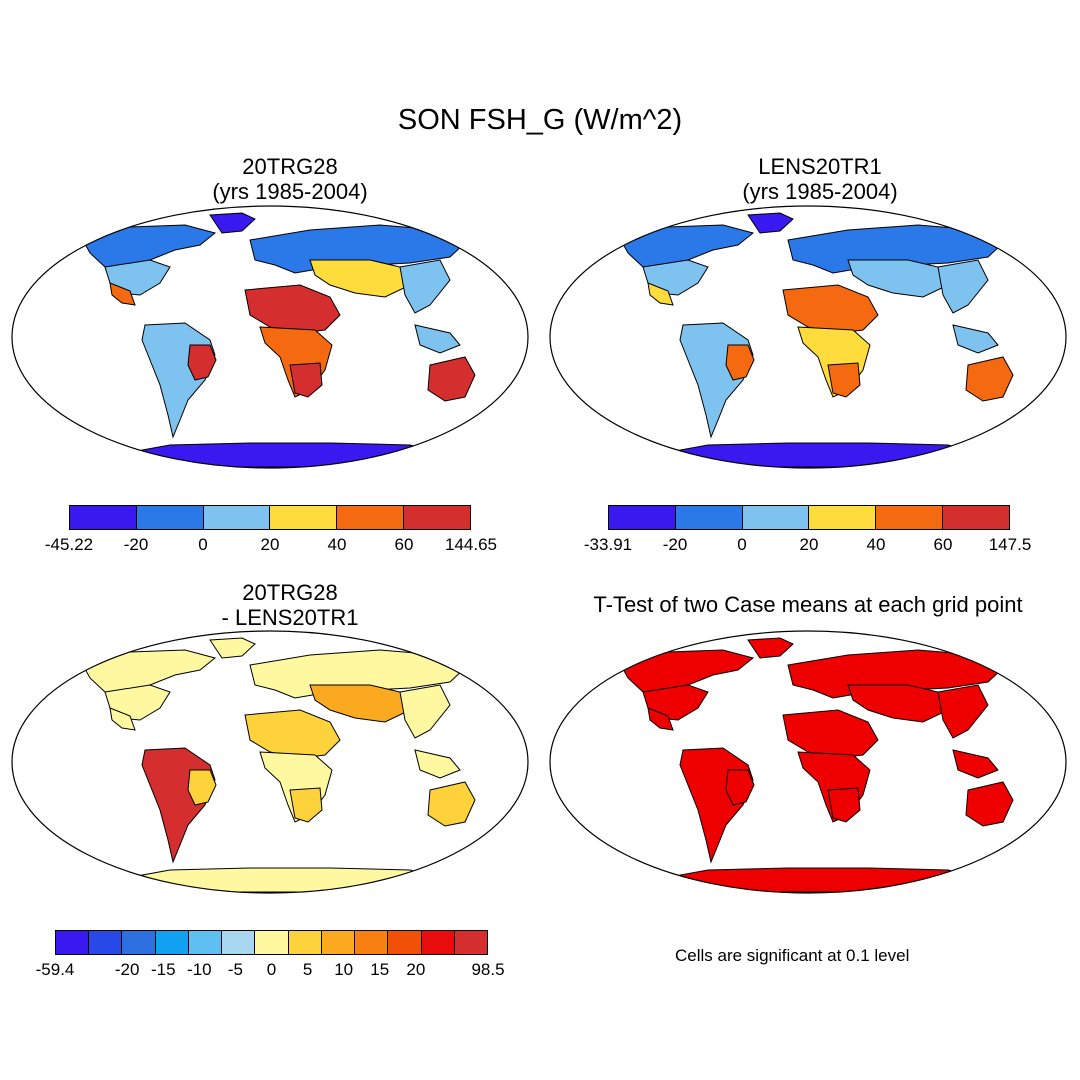 The height and width of the screenshot is (1080, 1080). Describe the element at coordinates (290, 617) in the screenshot. I see `panel-3-title-line2: - LENS20TR1` at that location.